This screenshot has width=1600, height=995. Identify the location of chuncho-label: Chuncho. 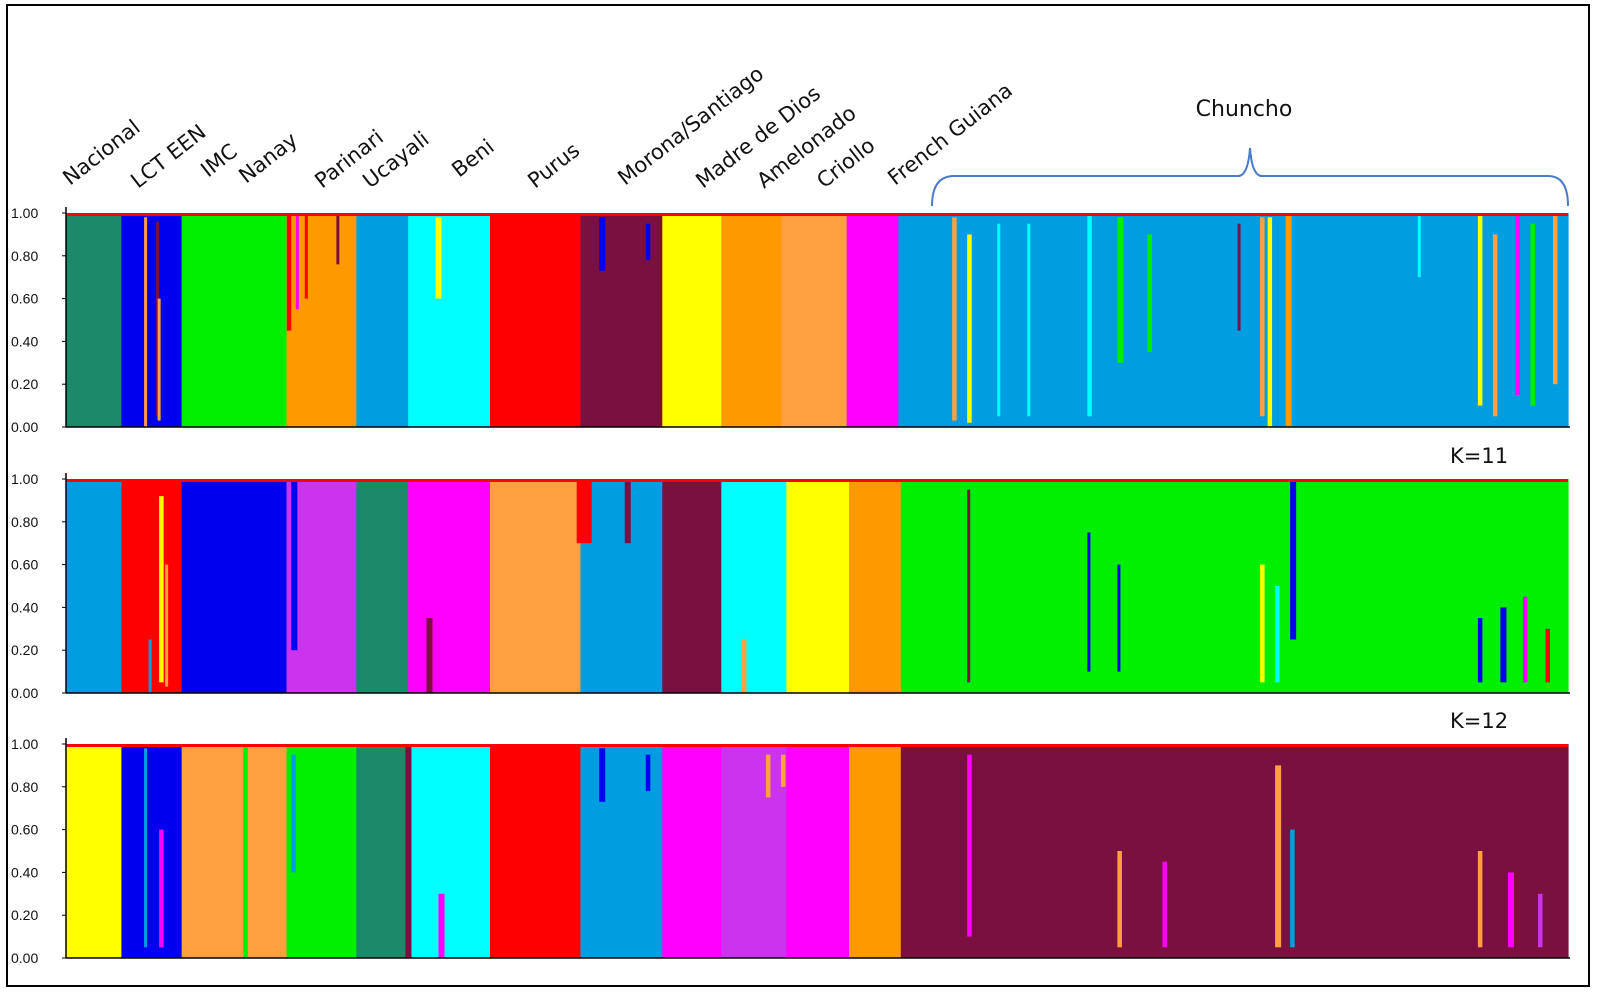
(1244, 109).